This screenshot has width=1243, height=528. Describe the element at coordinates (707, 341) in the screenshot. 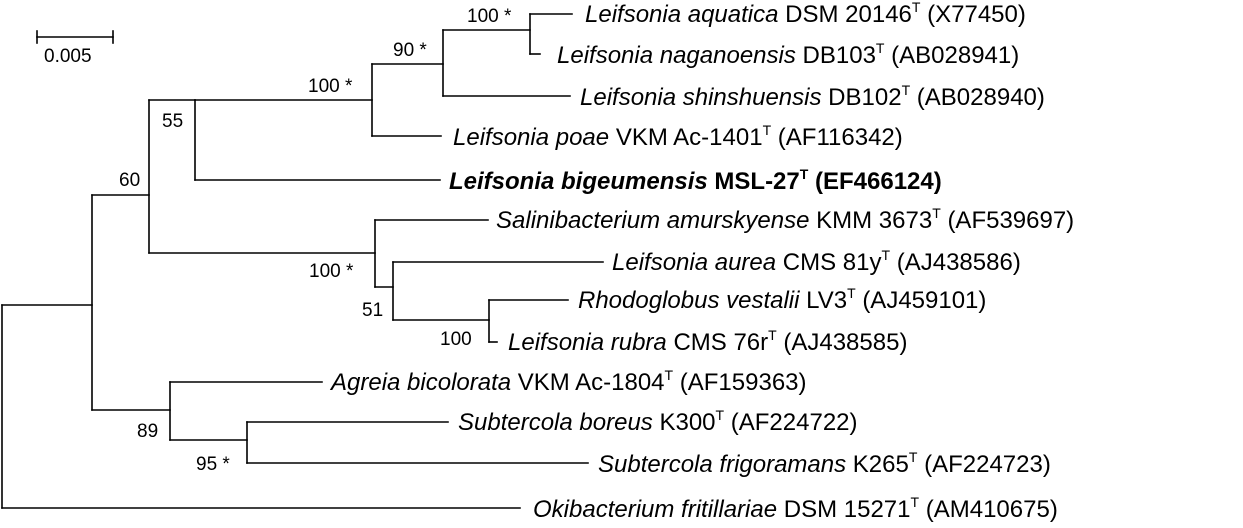

I see `taxon-label: Leifsonia rubra CMS 76rT (AJ438585)` at that location.